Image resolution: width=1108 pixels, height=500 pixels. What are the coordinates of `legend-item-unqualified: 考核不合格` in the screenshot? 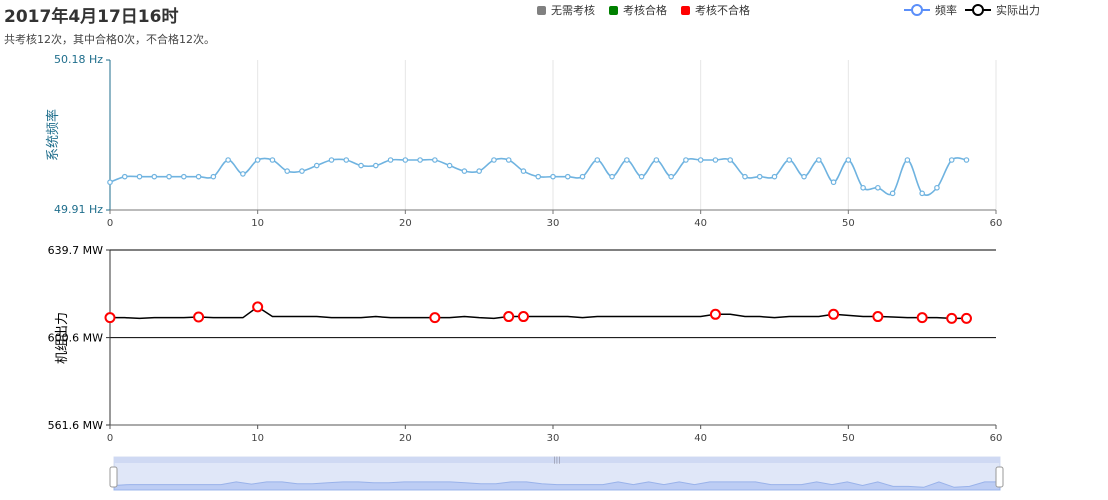 It's located at (715, 10).